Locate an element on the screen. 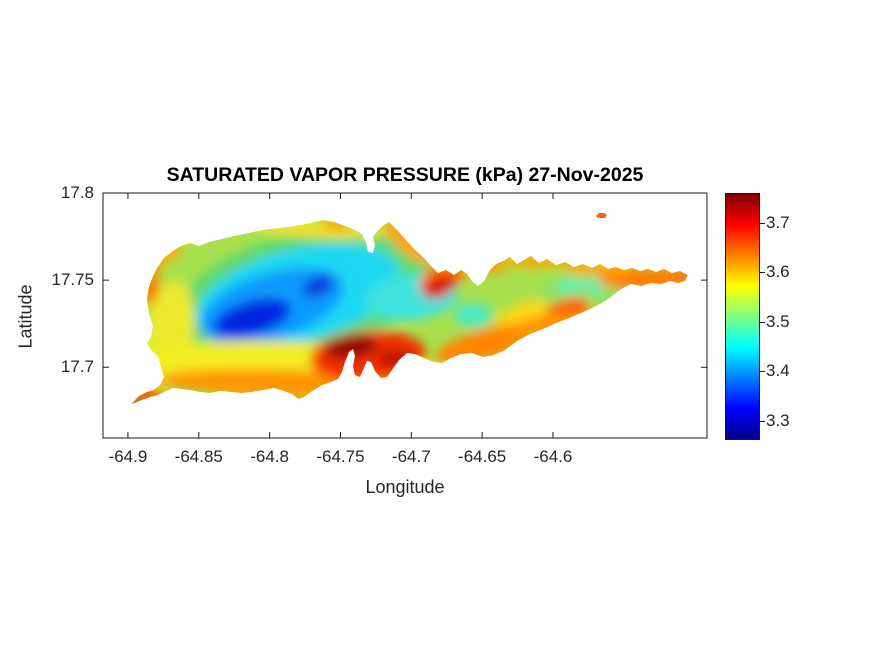  x-tick-label: -64.85 is located at coordinates (198, 456).